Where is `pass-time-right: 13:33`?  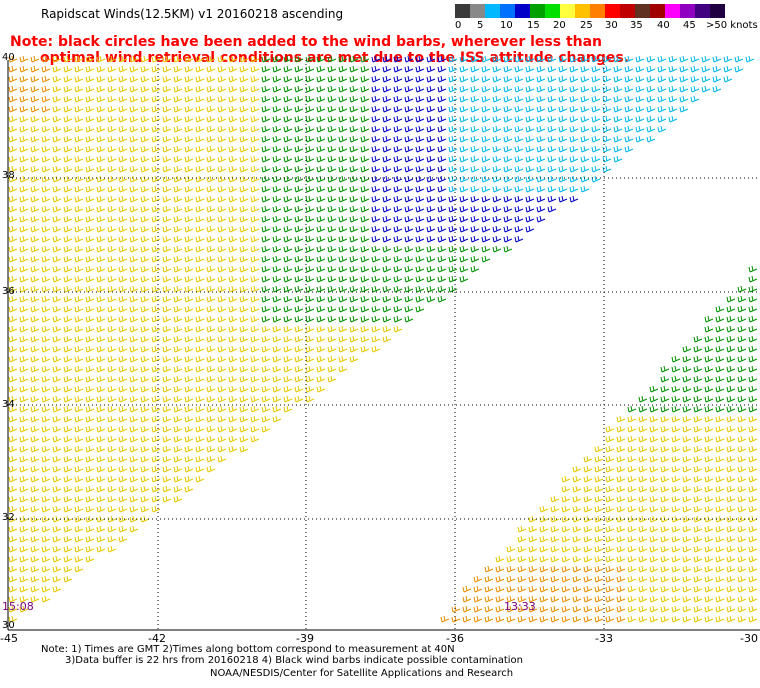
pass-time-right: 13:33 is located at coordinates (520, 606).